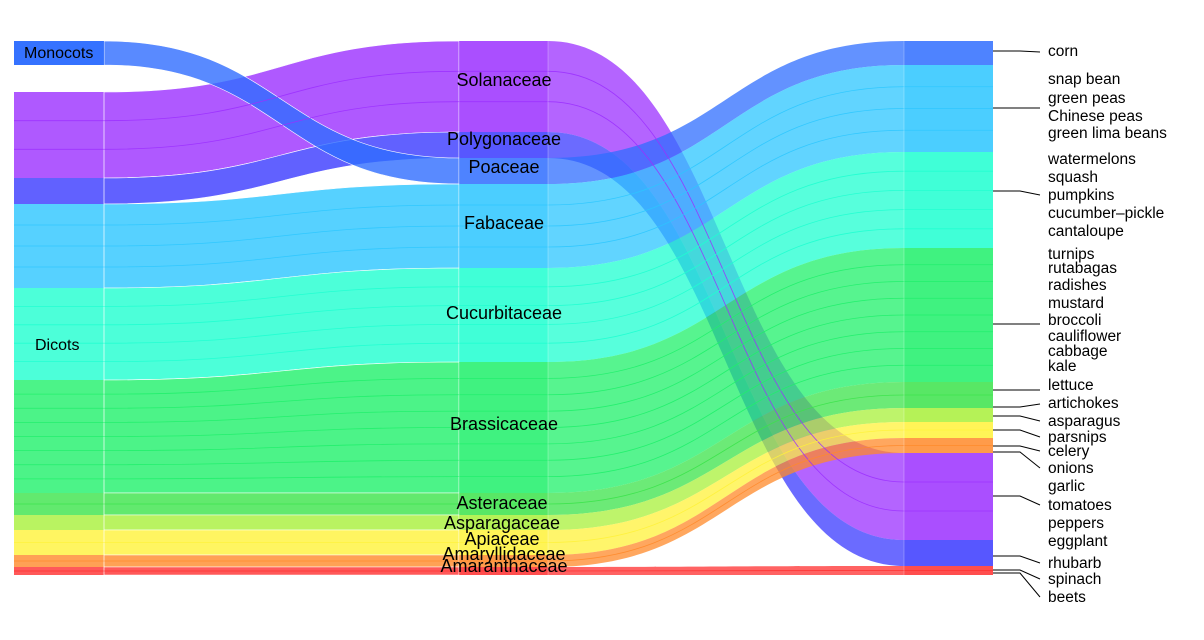 The height and width of the screenshot is (640, 1204). What do you see at coordinates (503, 571) in the screenshot?
I see `crop-divider-amaranthaceae` at bounding box center [503, 571].